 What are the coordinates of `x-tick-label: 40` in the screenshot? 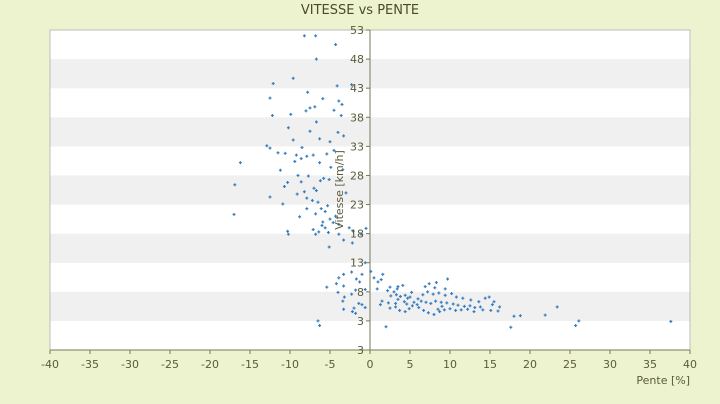 It's located at (690, 364).